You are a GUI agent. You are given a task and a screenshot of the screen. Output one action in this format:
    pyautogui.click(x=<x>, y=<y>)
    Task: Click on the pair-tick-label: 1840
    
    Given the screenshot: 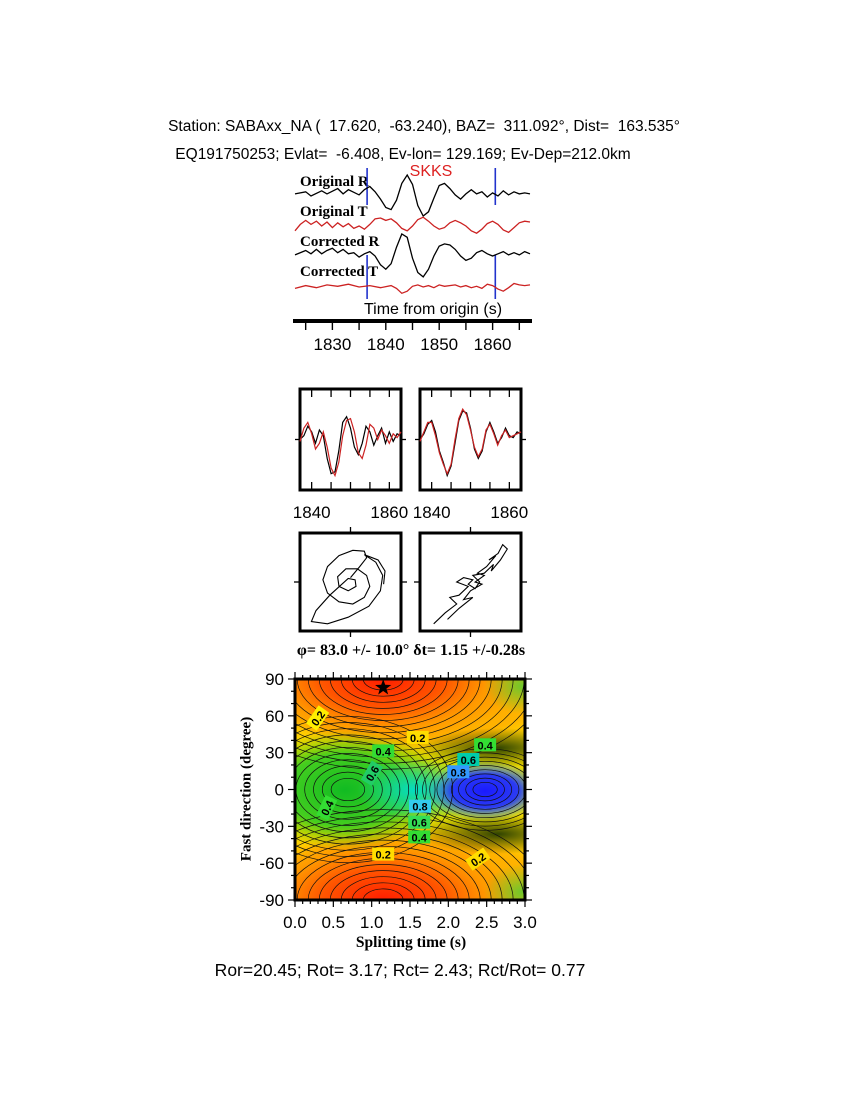 What is the action you would take?
    pyautogui.click(x=312, y=512)
    